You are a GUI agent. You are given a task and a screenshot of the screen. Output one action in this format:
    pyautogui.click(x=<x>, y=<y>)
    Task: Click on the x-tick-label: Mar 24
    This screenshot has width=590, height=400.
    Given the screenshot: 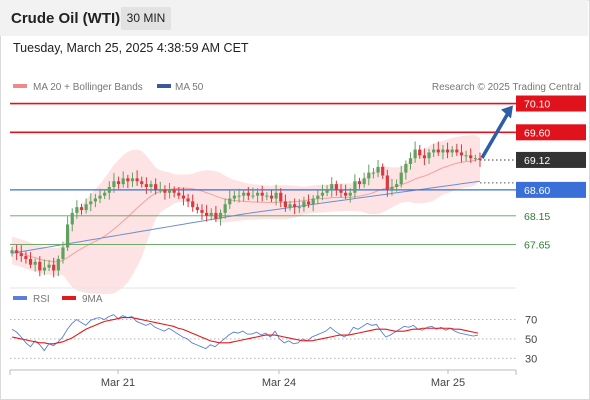 What is the action you would take?
    pyautogui.click(x=279, y=383)
    